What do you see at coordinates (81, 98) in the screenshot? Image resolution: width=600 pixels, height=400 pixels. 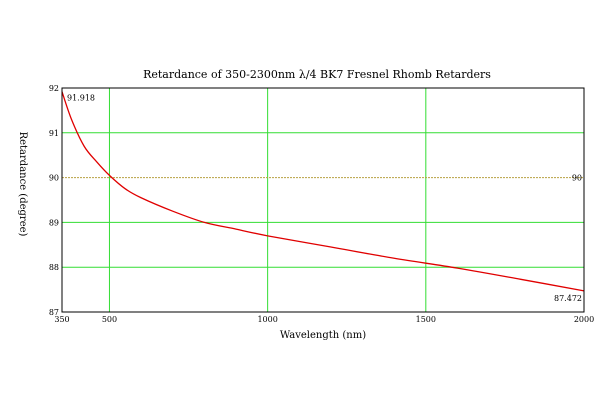 I see `start-value-label: 91.918` at bounding box center [81, 98].